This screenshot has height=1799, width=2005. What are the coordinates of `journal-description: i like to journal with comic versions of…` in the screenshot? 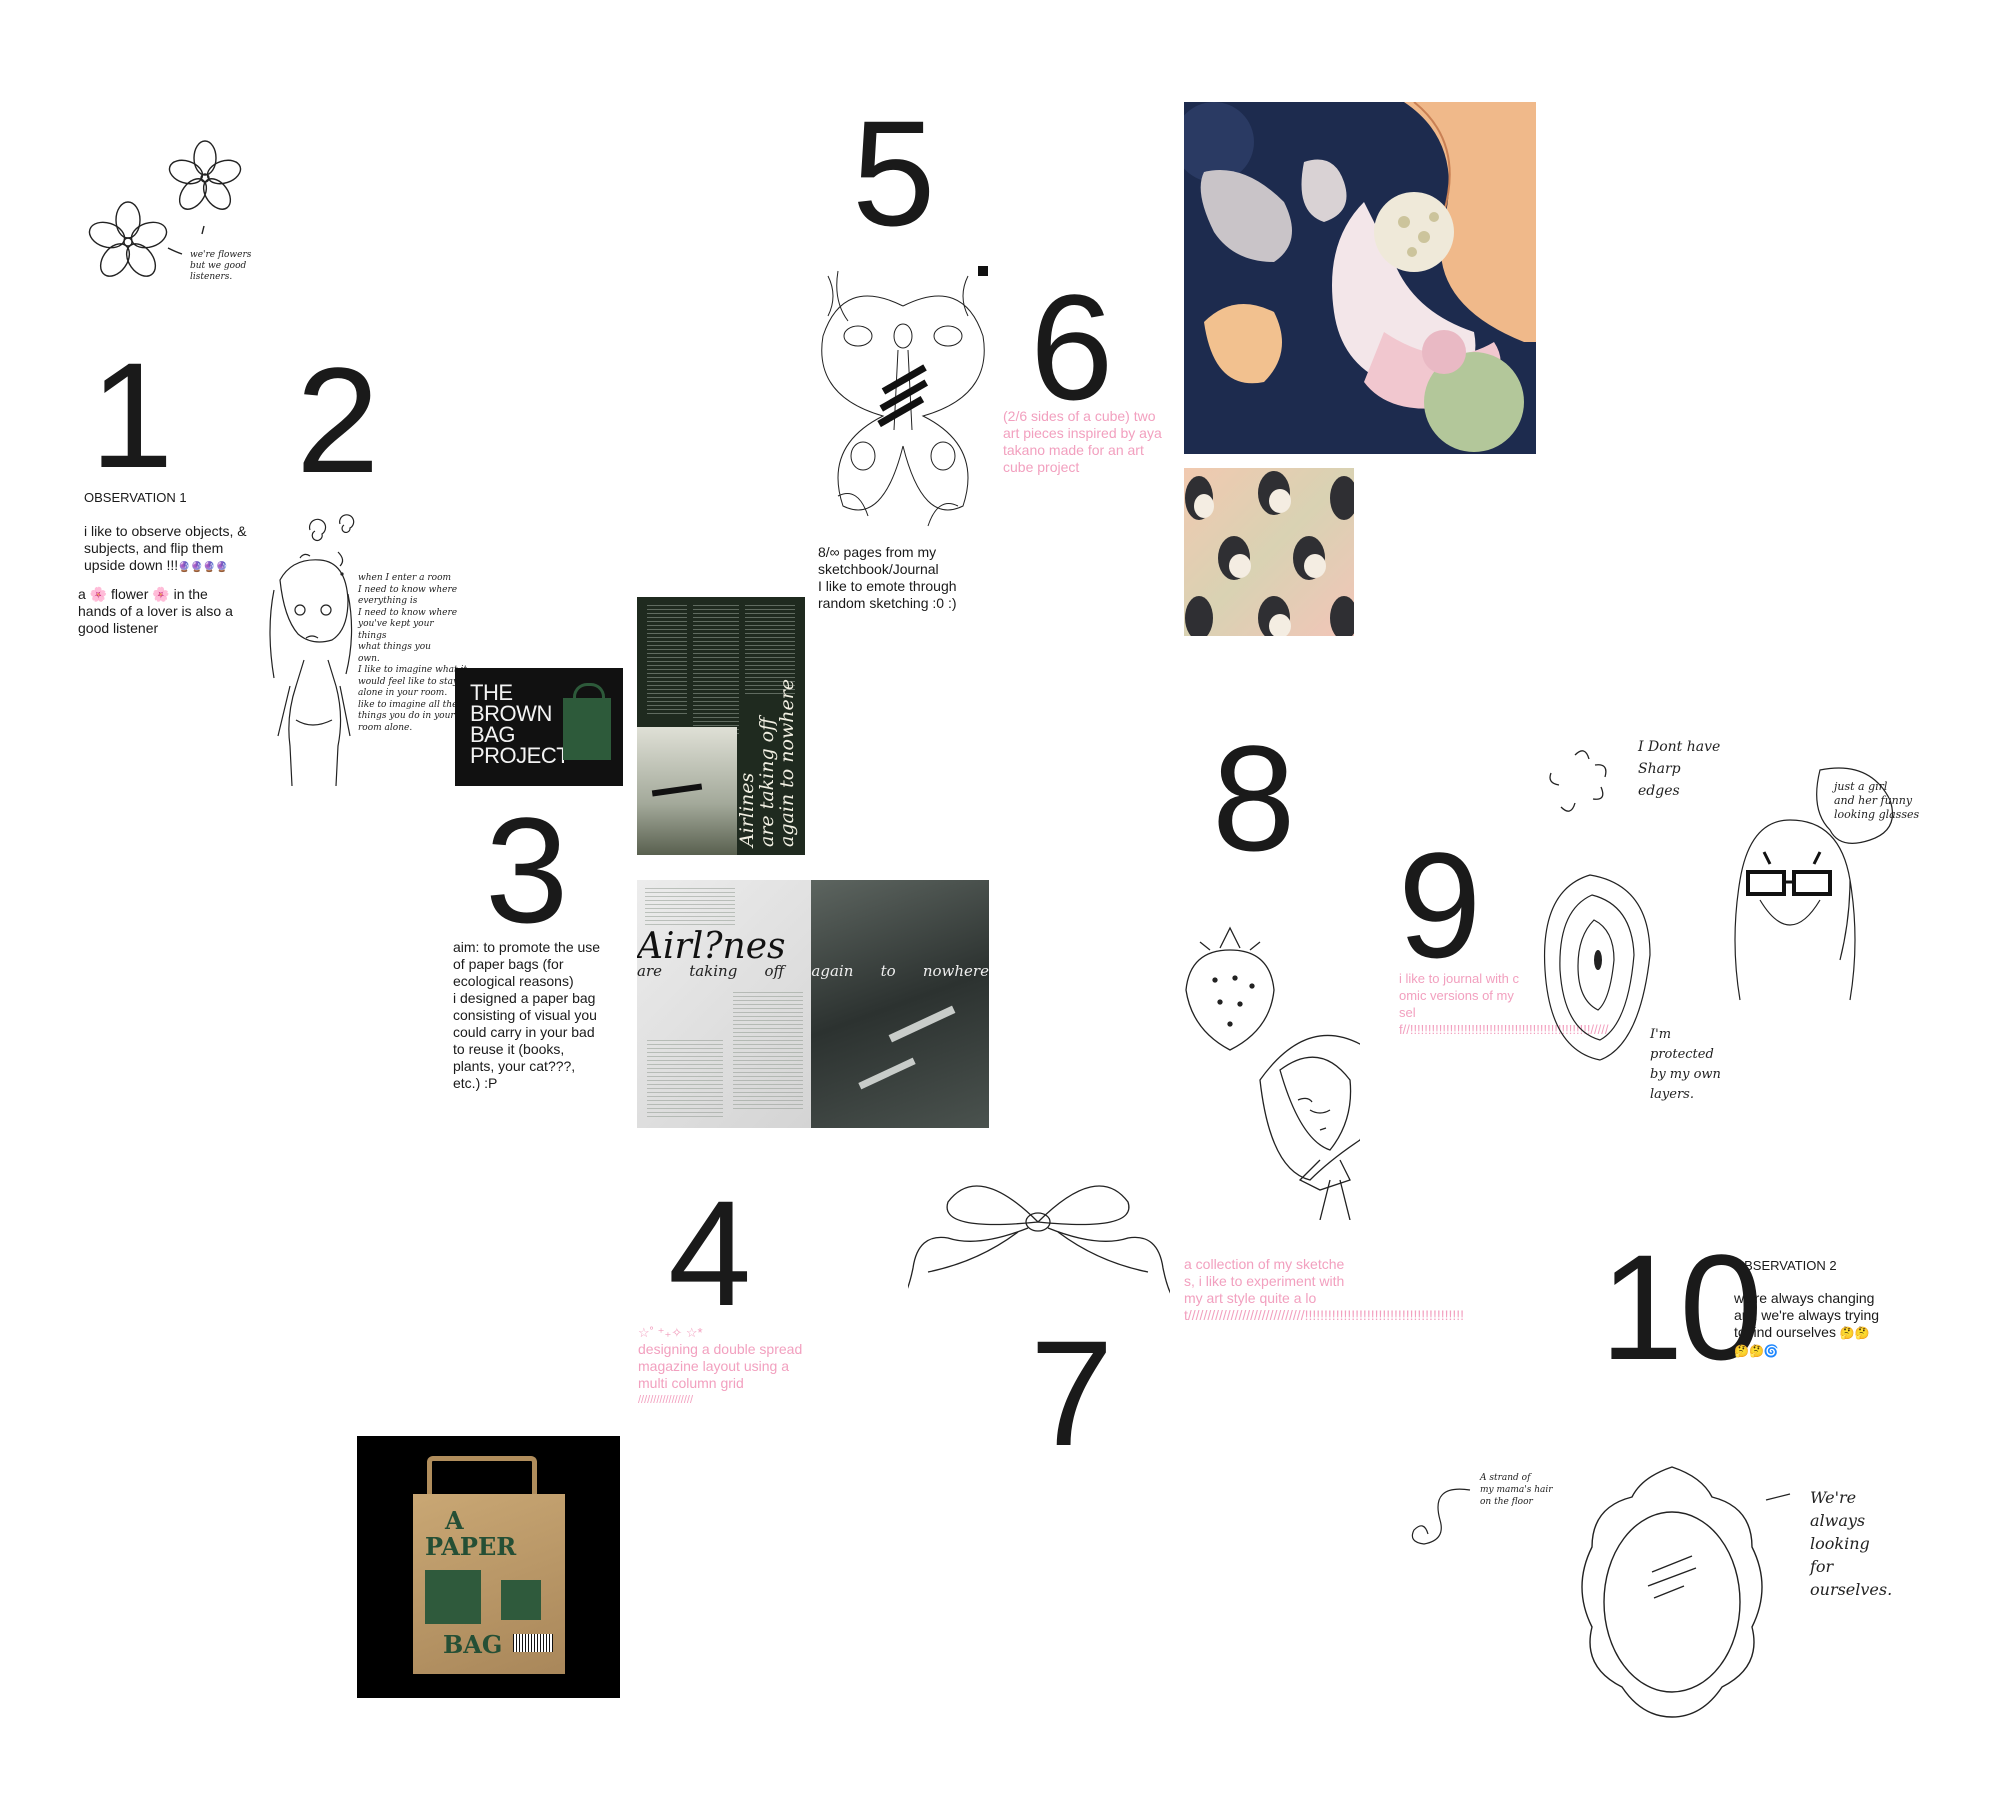 It's located at (1504, 1004).